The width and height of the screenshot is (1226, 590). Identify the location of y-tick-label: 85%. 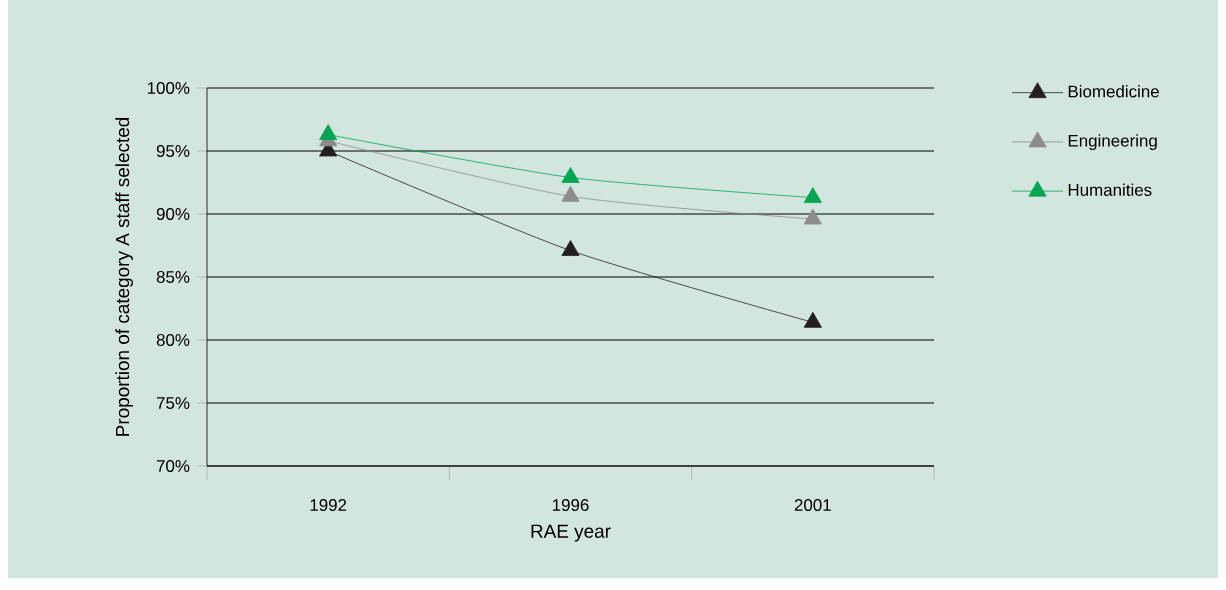
(173, 277).